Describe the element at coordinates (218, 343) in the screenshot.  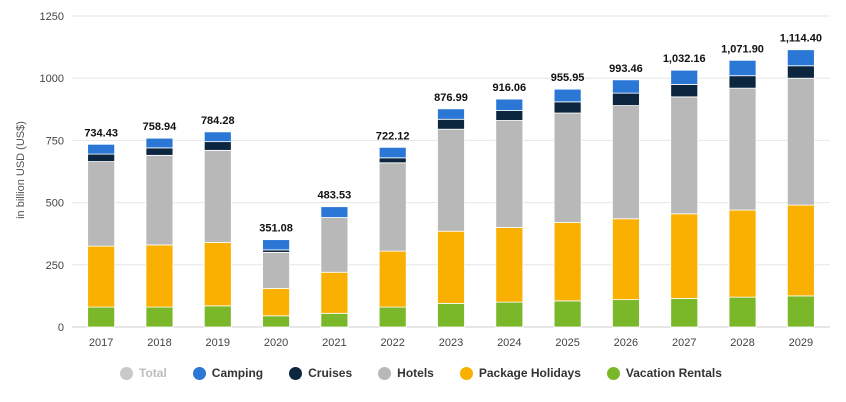
I see `x-tick-label: 2019` at that location.